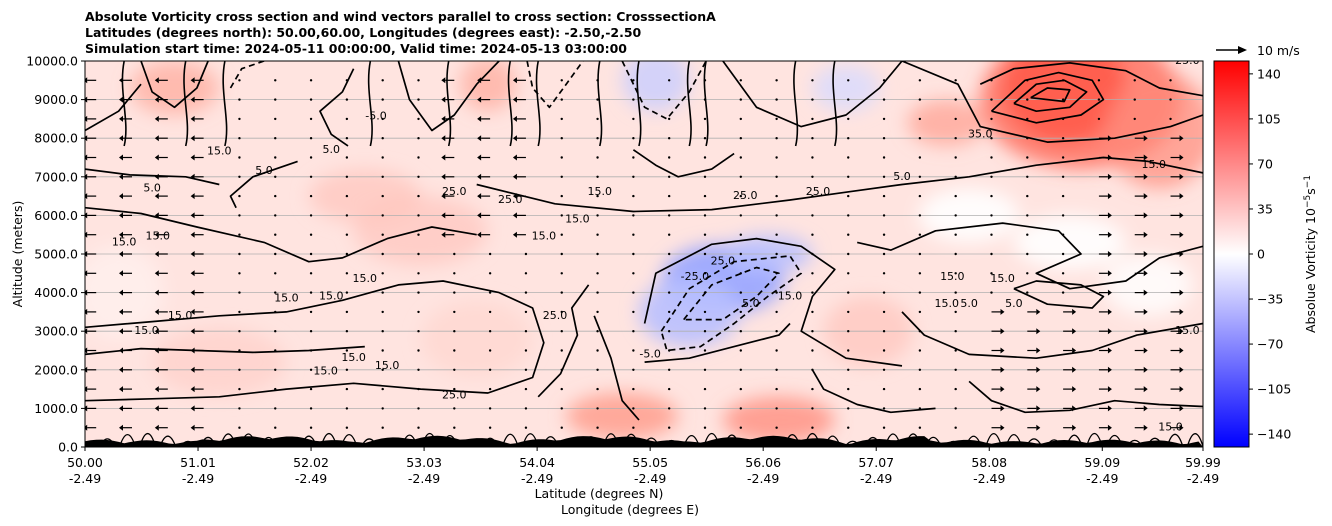 The width and height of the screenshot is (1332, 526). Describe the element at coordinates (1270, 344) in the screenshot. I see `colorbar-tick-label: −70` at that location.